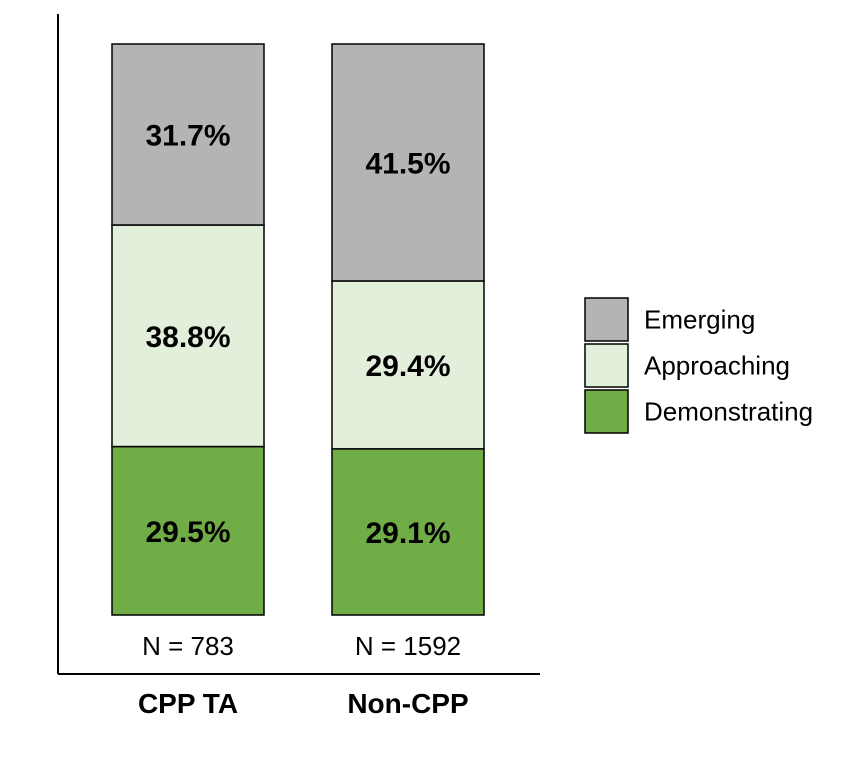 The height and width of the screenshot is (768, 864). Describe the element at coordinates (188, 646) in the screenshot. I see `sample-size-label-cpp-ta: N = 783` at that location.